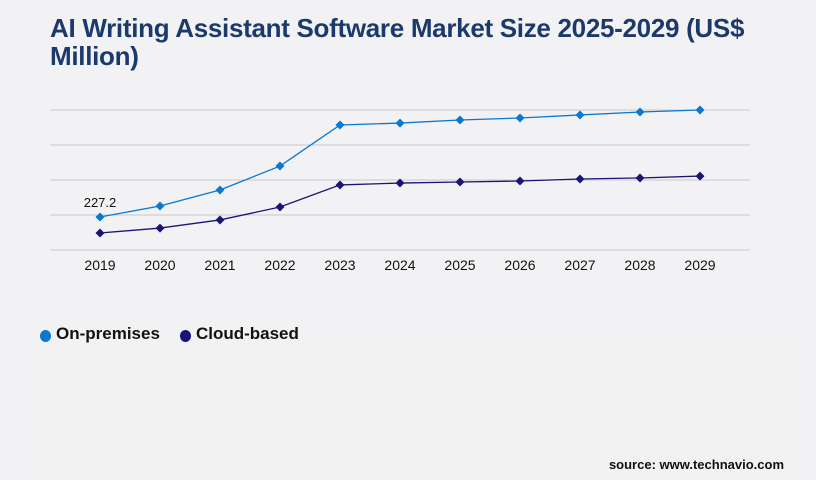 The height and width of the screenshot is (480, 816). I want to click on x-tick-label: 2020, so click(159, 265).